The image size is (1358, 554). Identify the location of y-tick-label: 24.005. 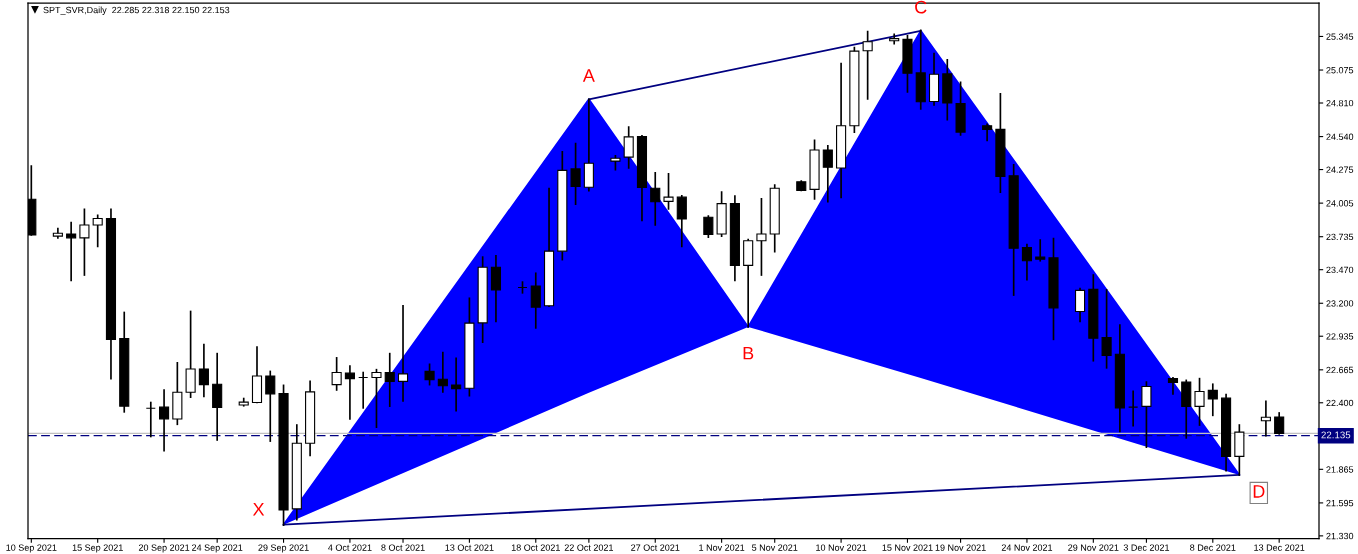
(1340, 203).